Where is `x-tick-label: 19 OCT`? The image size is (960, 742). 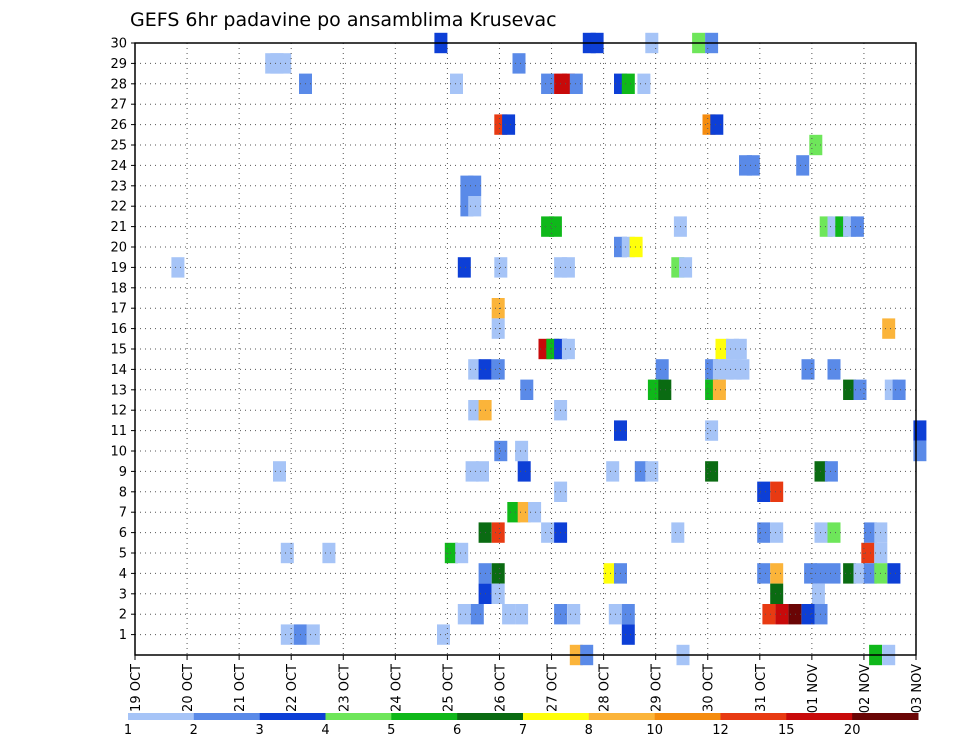 x-tick-label: 19 OCT is located at coordinates (136, 688).